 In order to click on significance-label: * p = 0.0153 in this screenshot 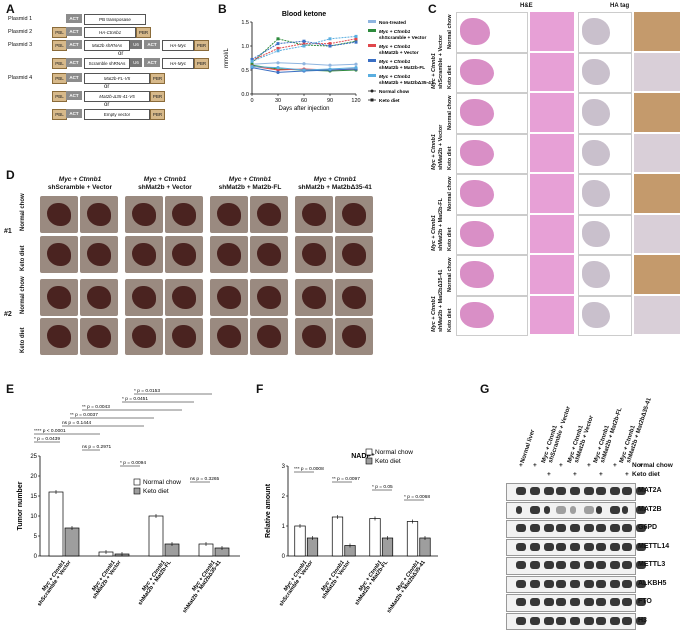, I will do `click(147, 391)`.